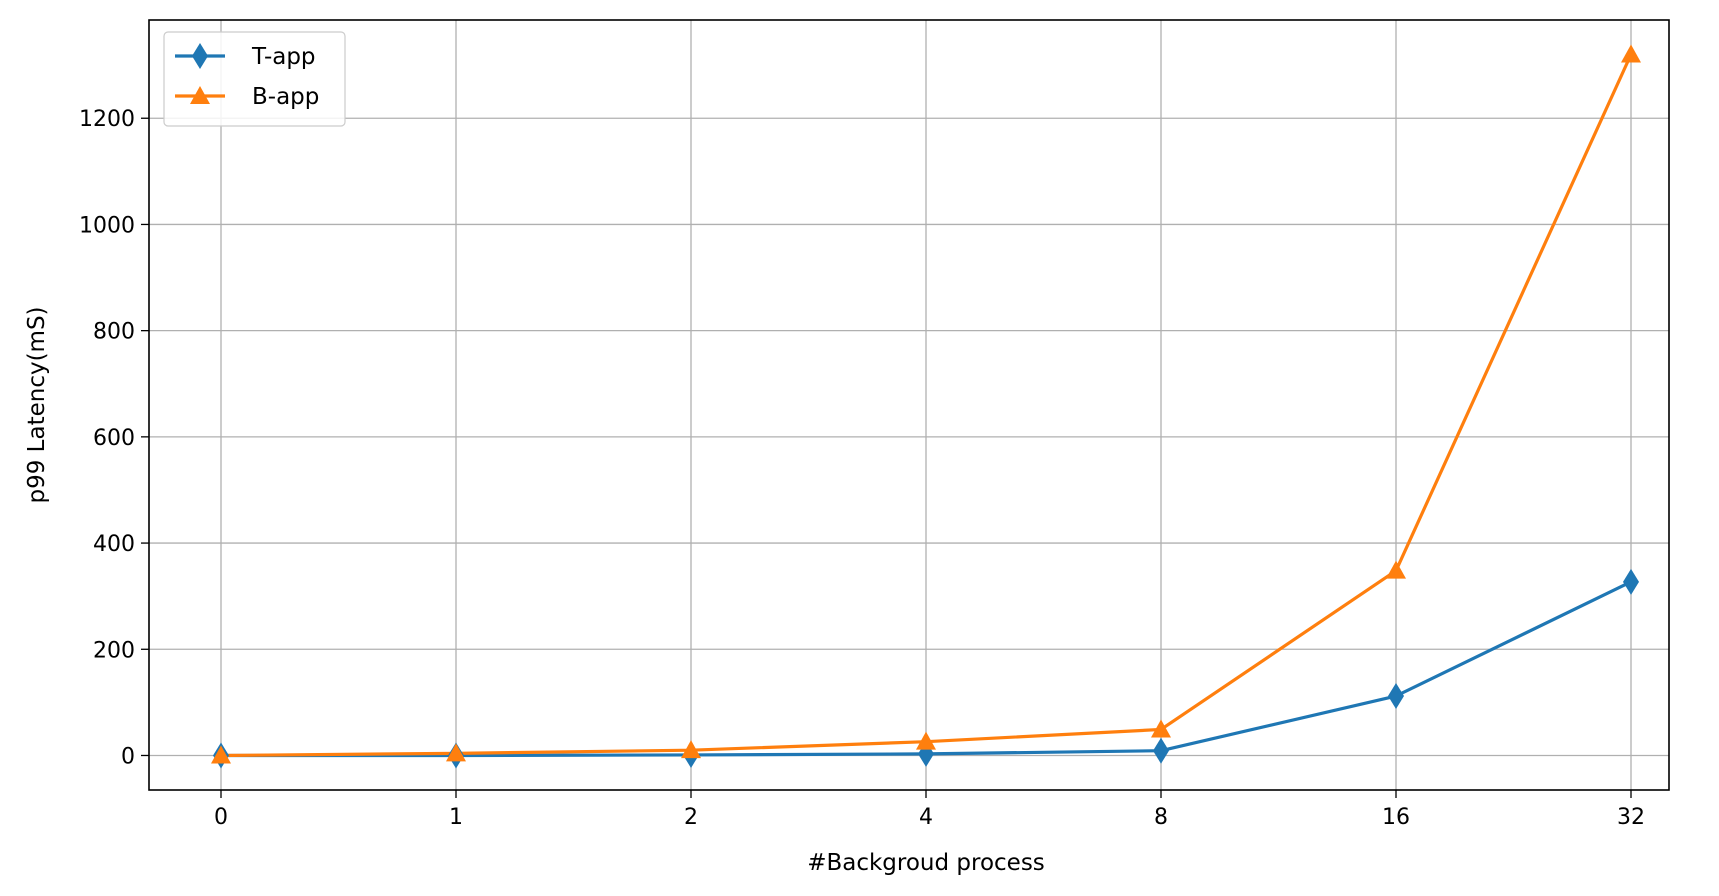  Describe the element at coordinates (456, 817) in the screenshot. I see `x-tick-label: 1` at that location.